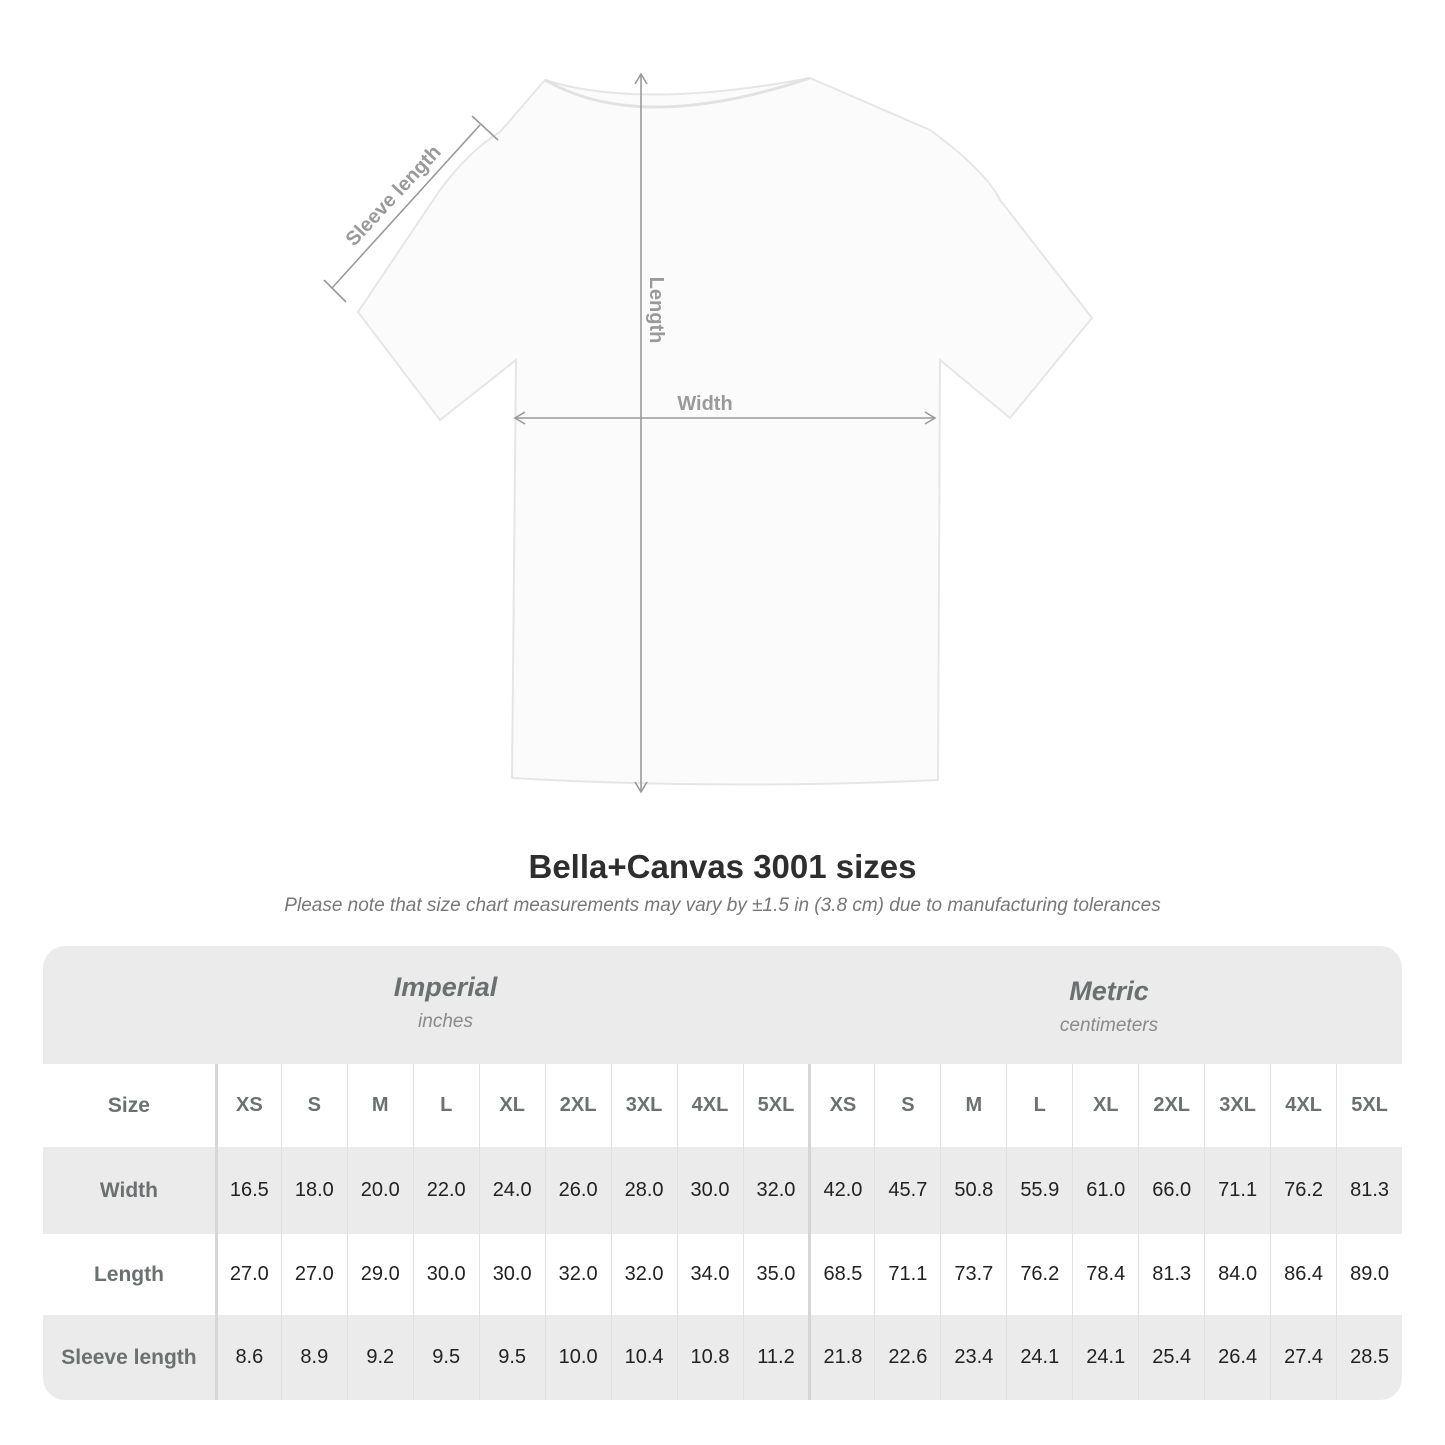 The width and height of the screenshot is (1445, 1445). I want to click on metric-value-cell: 61.0, so click(1105, 1190).